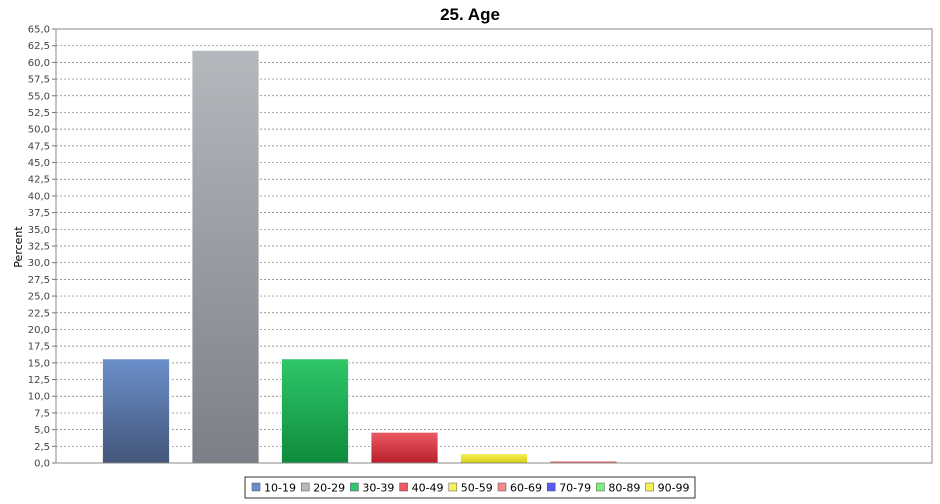  What do you see at coordinates (42, 430) in the screenshot?
I see `y-tick-label: 5,0` at bounding box center [42, 430].